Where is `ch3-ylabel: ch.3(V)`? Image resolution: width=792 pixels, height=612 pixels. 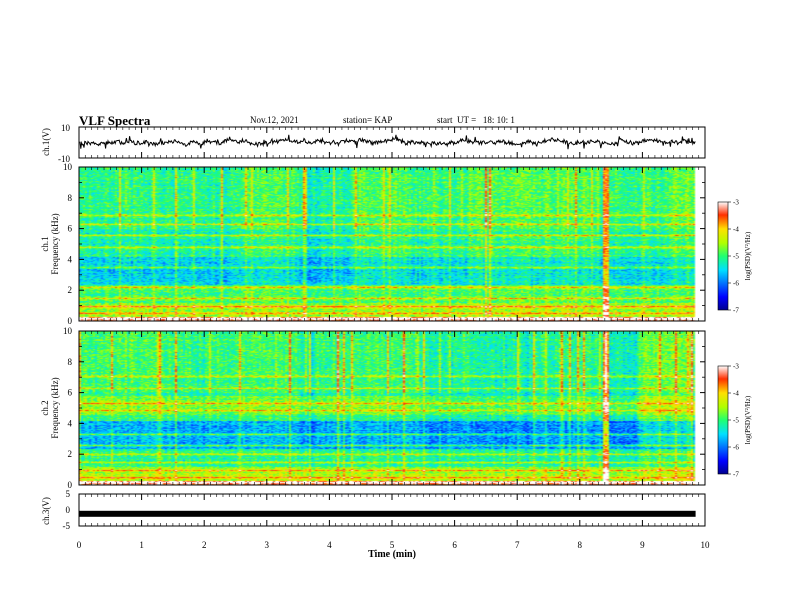 ch3-ylabel: ch.3(V) is located at coordinates (46, 511).